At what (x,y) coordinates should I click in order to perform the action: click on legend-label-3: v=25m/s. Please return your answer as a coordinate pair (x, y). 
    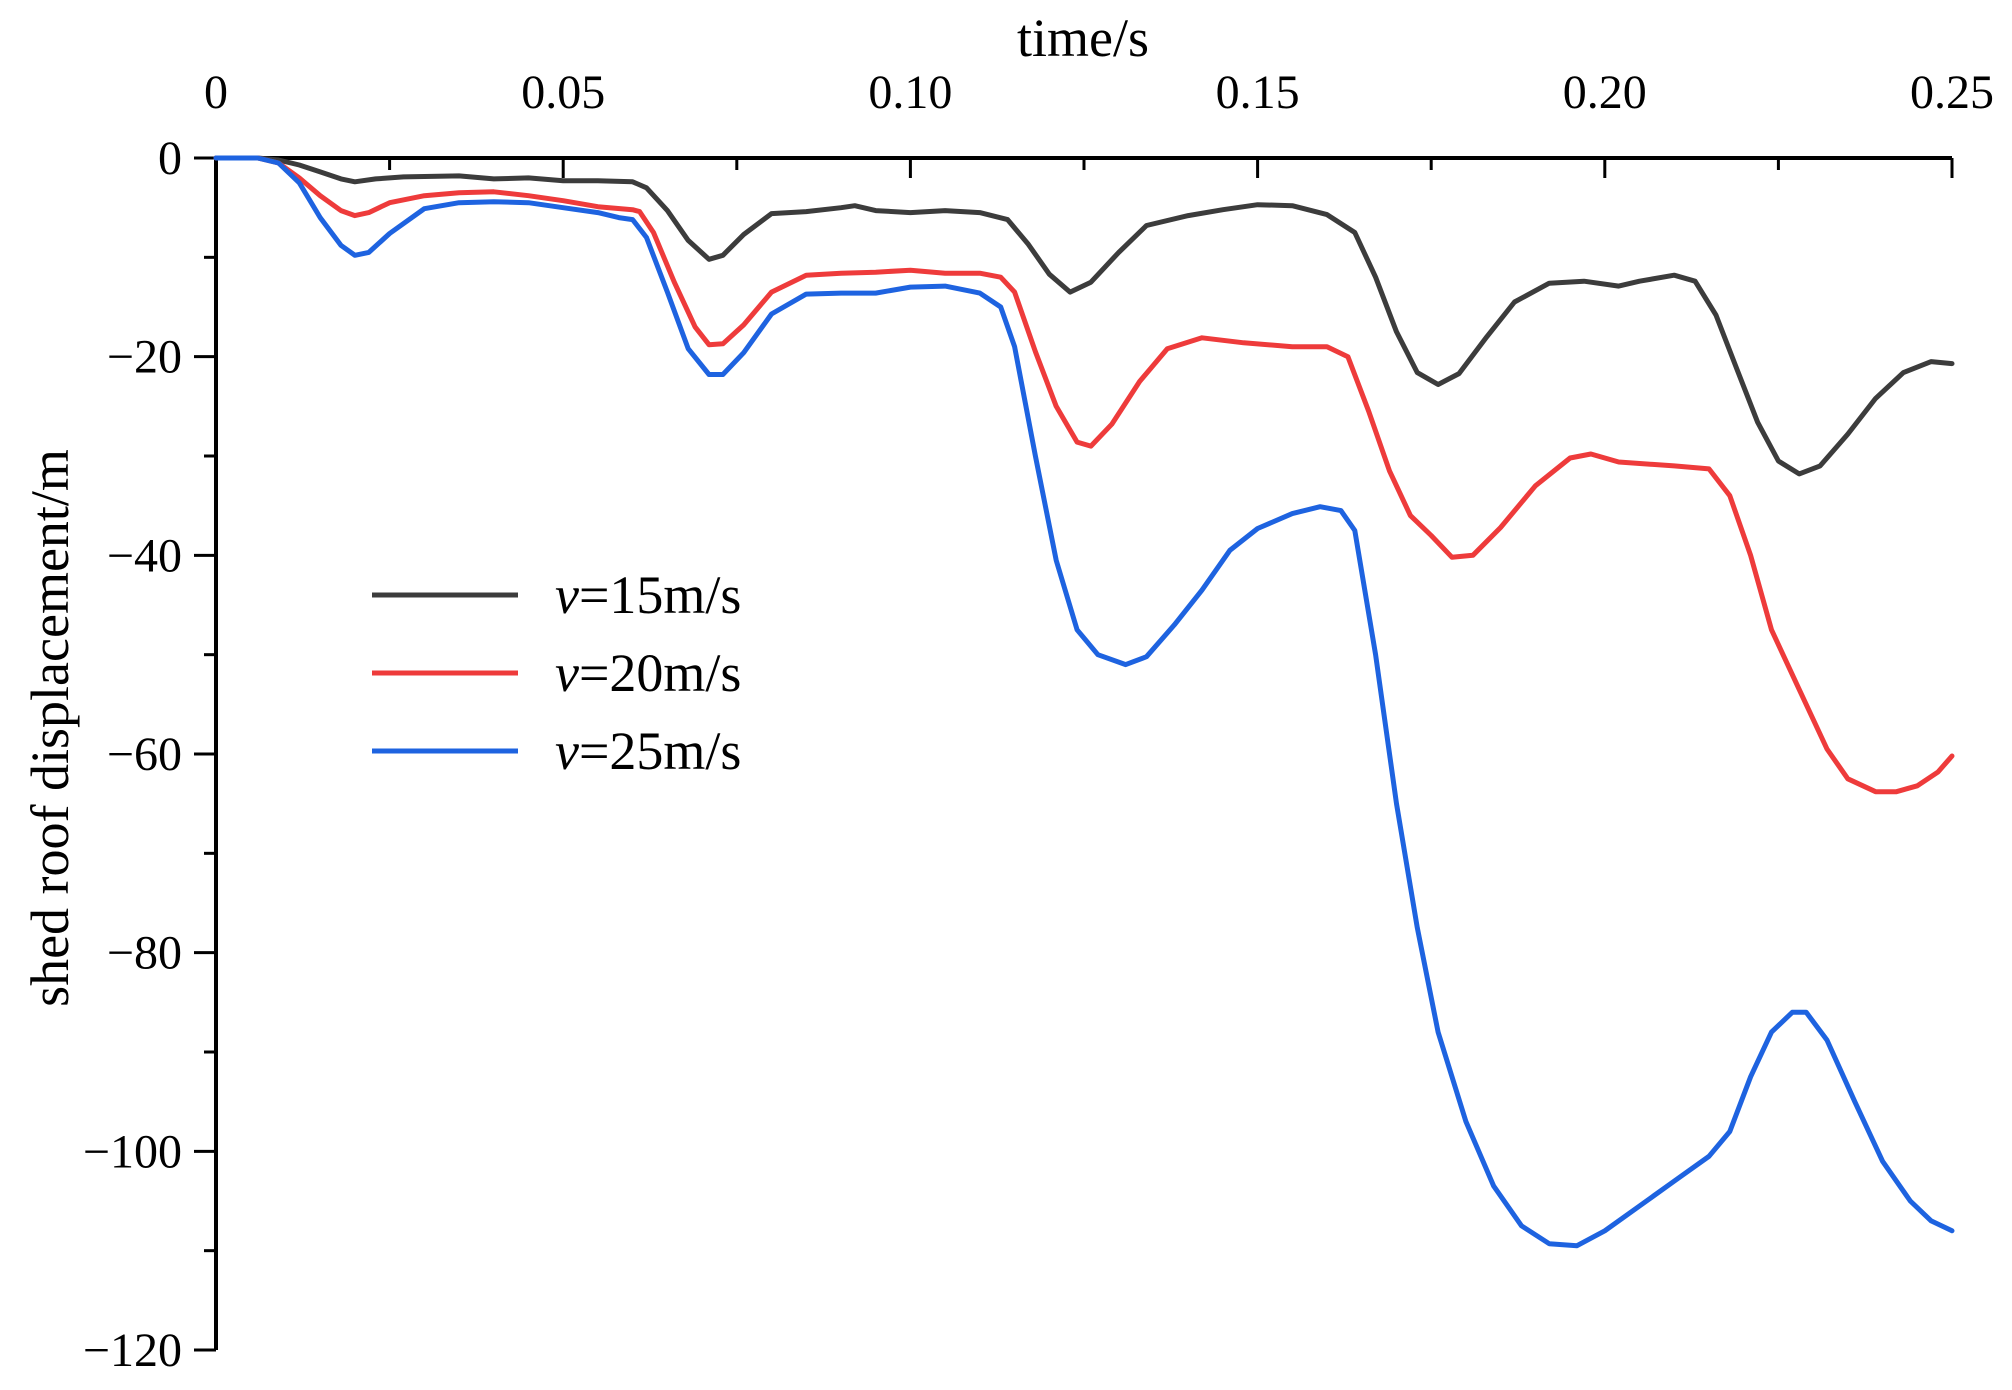
    Looking at the image, I should click on (648, 751).